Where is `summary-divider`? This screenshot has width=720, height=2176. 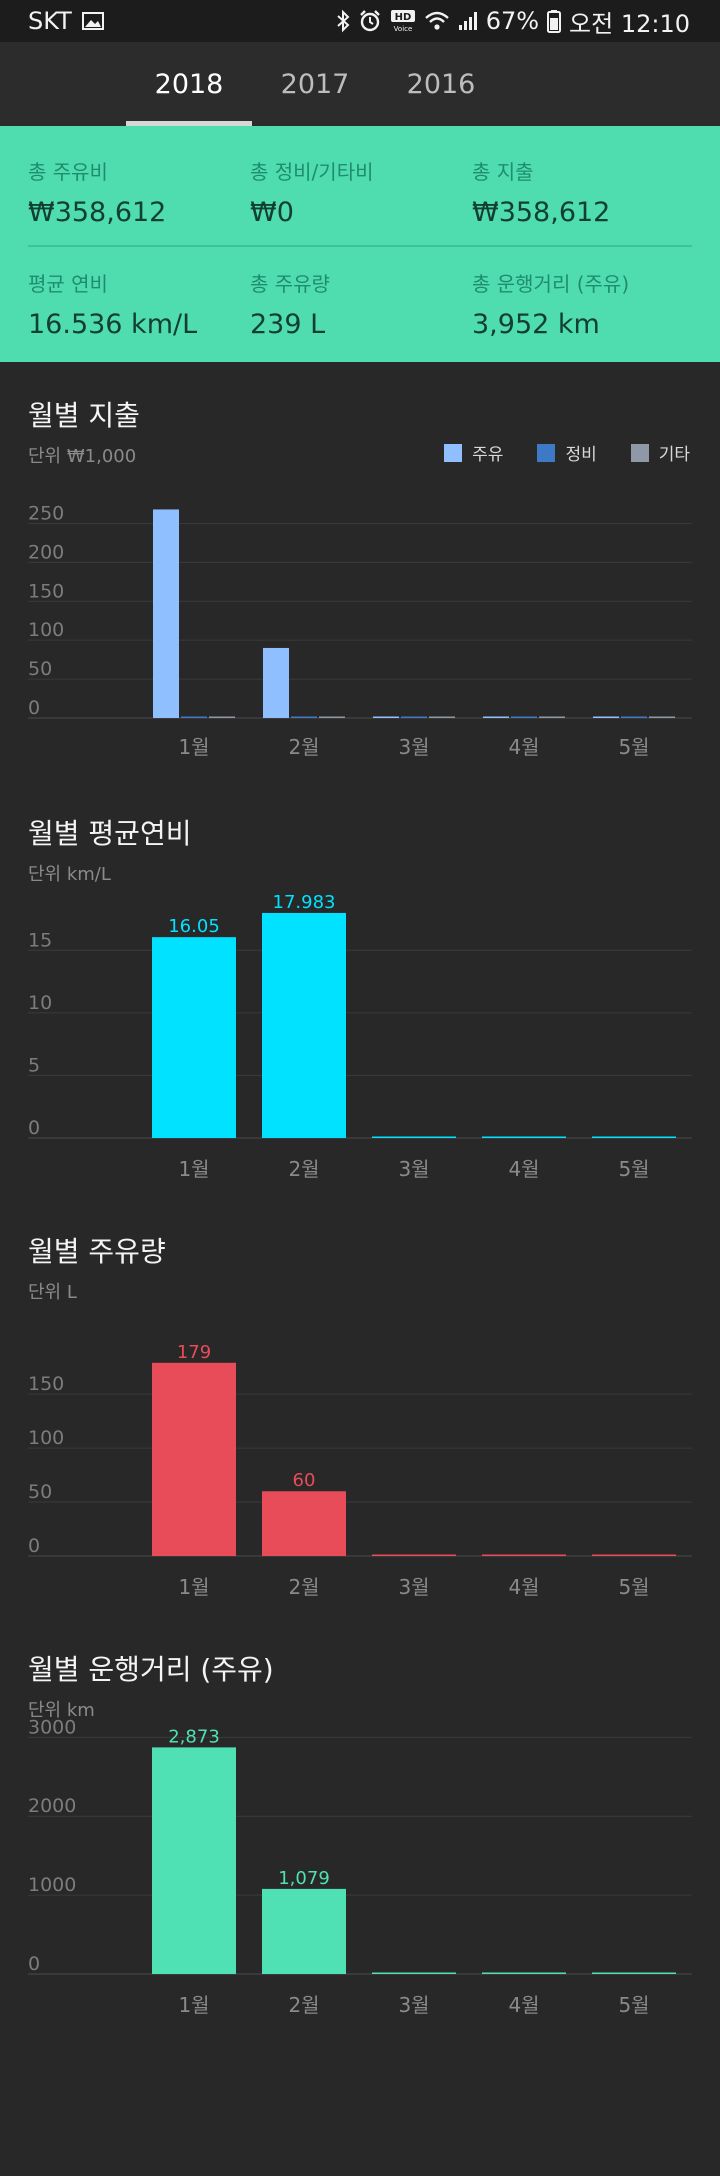
summary-divider is located at coordinates (360, 246).